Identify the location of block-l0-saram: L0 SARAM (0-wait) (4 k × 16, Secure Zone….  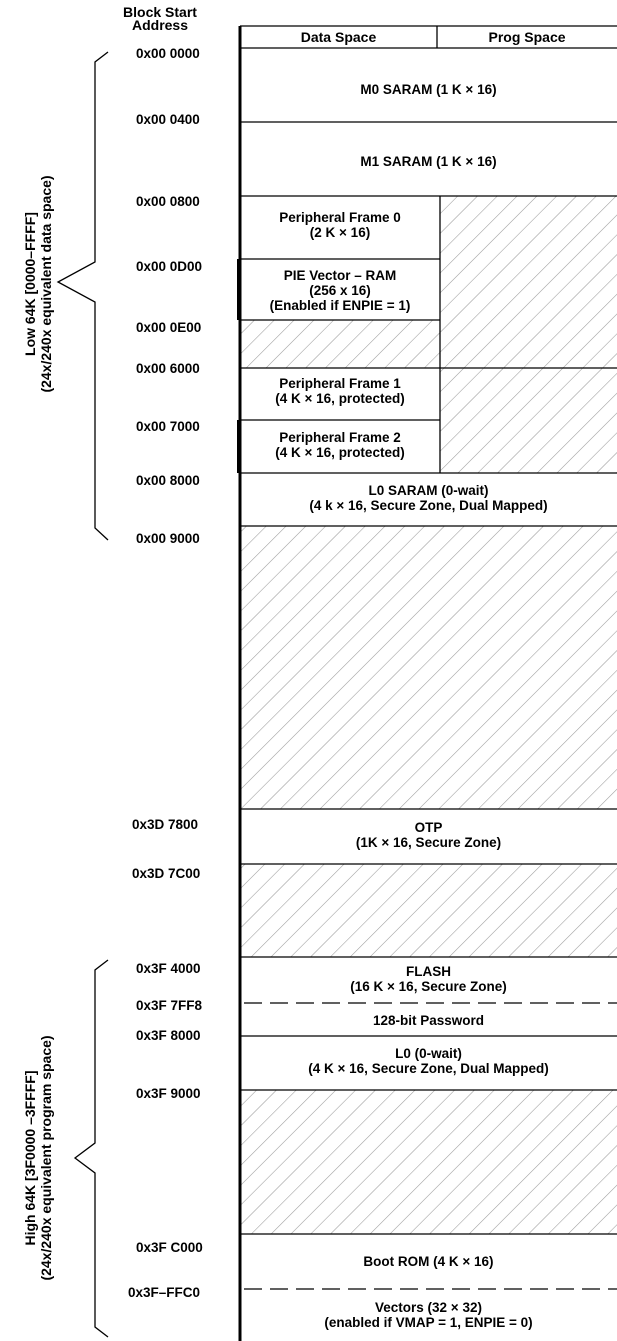
(428, 498).